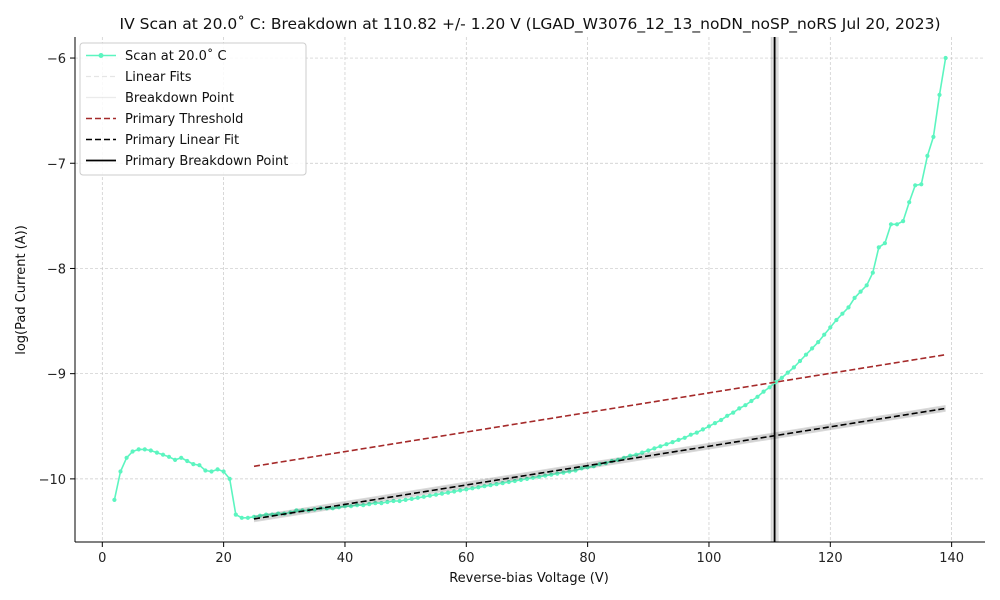 The height and width of the screenshot is (600, 1000). Describe the element at coordinates (345, 558) in the screenshot. I see `x-tick-label: 40` at that location.